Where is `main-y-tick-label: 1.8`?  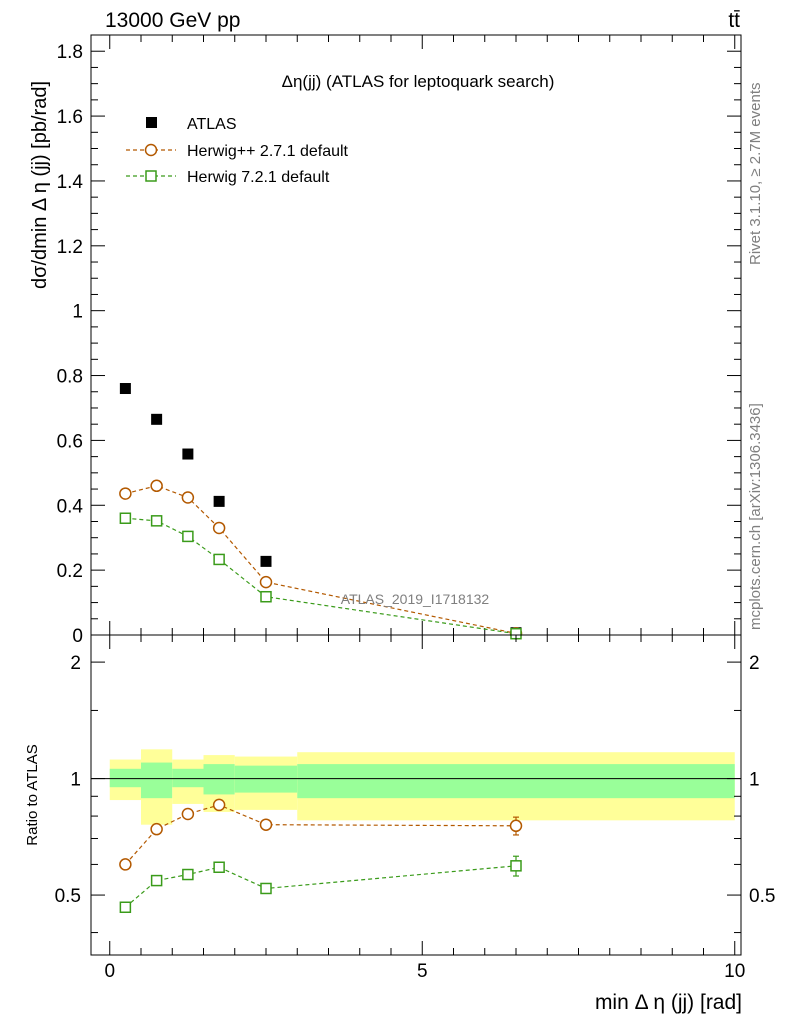 main-y-tick-label: 1.8 is located at coordinates (70, 52).